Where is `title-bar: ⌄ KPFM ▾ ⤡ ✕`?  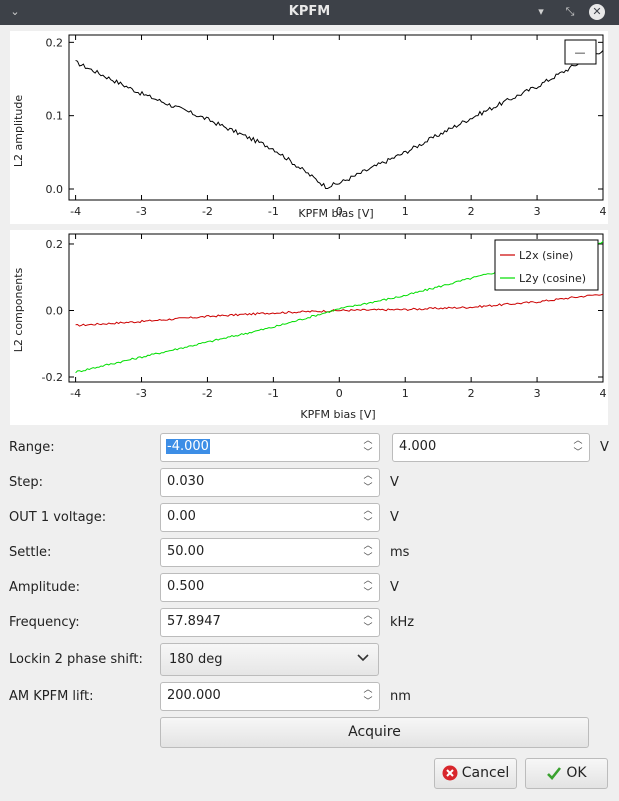
title-bar: ⌄ KPFM ▾ ⤡ ✕ is located at coordinates (309, 12).